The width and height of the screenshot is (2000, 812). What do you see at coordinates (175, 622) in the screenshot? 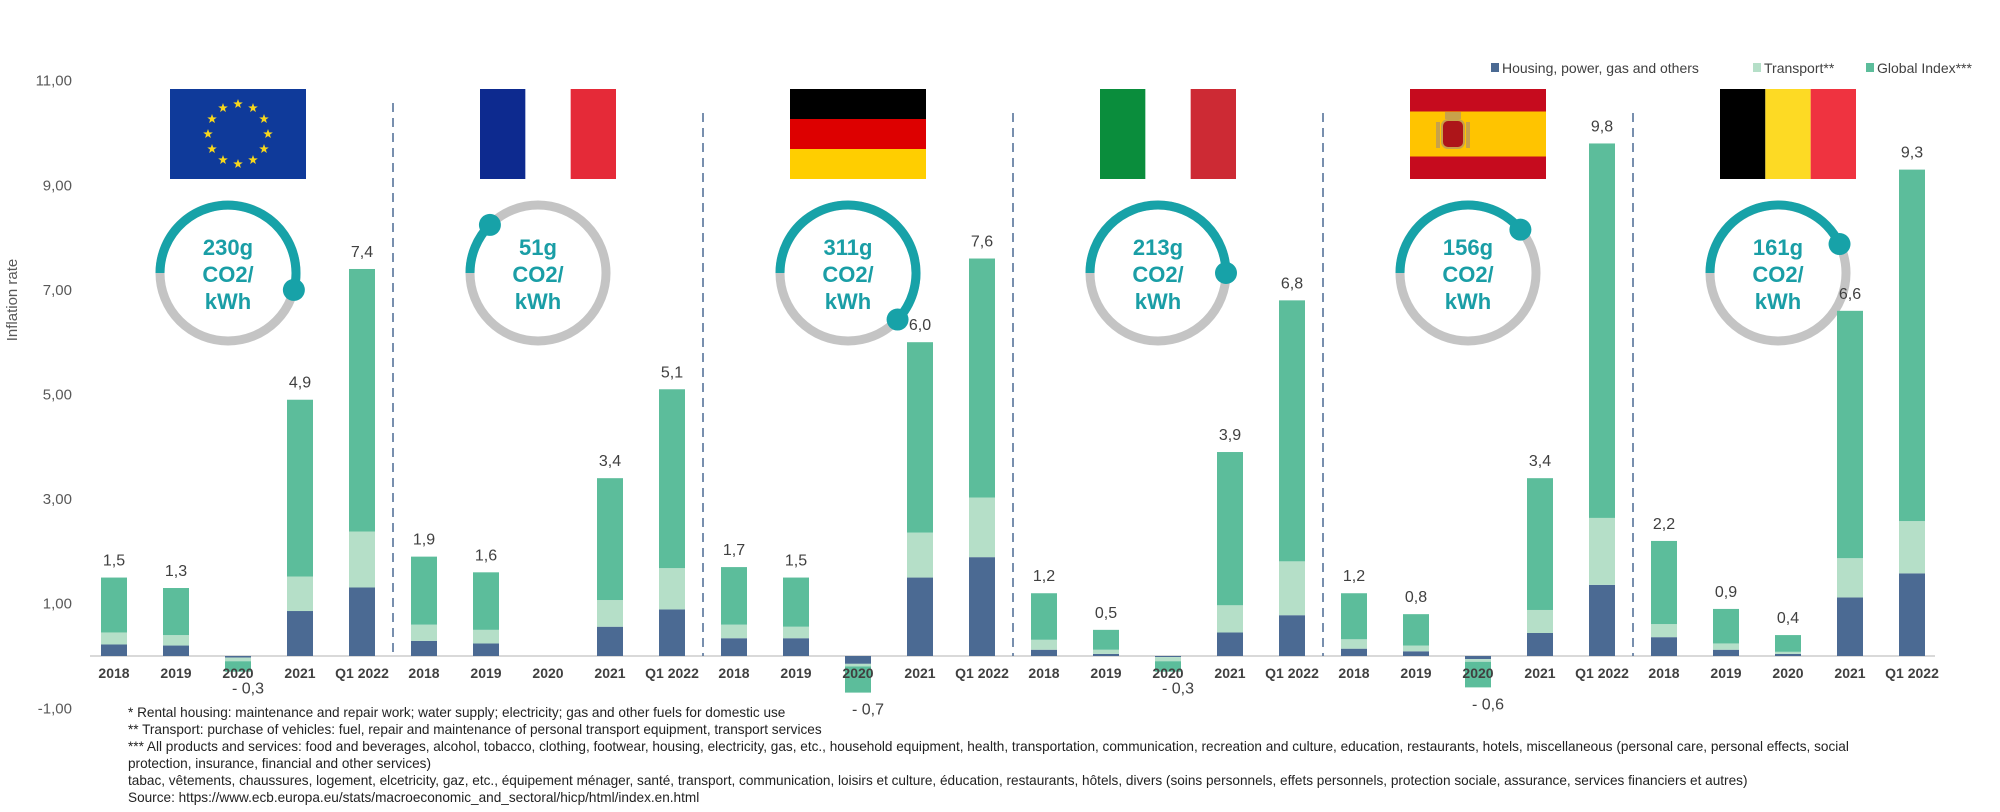
I see `bar-stack: 1,3 2019` at bounding box center [175, 622].